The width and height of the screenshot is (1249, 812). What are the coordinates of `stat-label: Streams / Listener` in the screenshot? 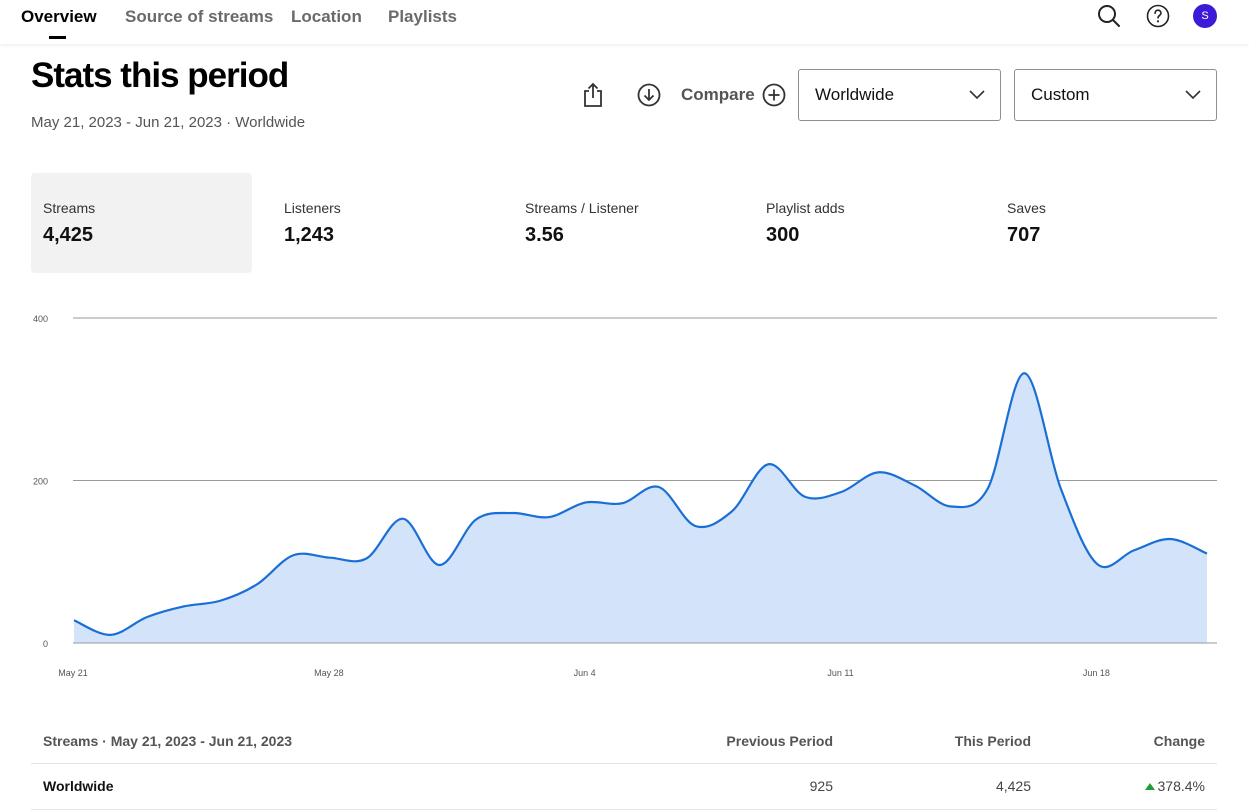 It's located at (582, 208).